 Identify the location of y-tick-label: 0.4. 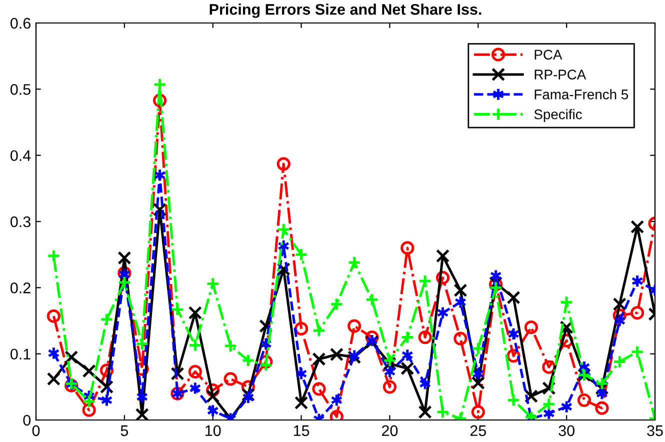
(20, 156).